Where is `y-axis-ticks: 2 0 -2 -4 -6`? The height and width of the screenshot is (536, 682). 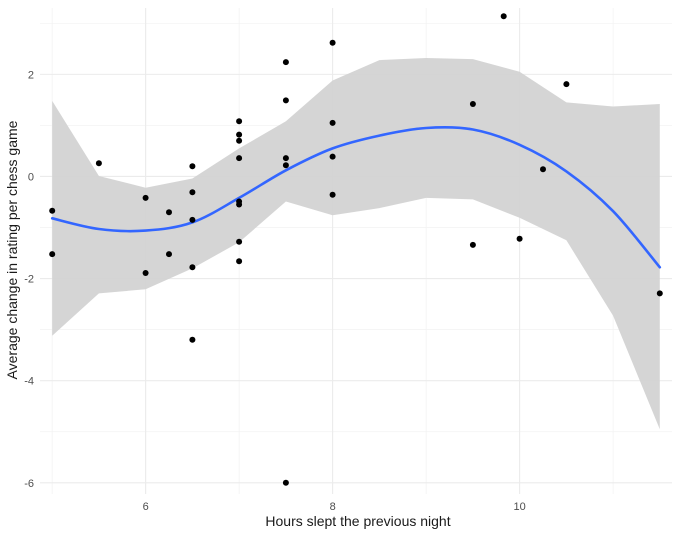
y-axis-ticks: 2 0 -2 -4 -6 is located at coordinates (29, 279).